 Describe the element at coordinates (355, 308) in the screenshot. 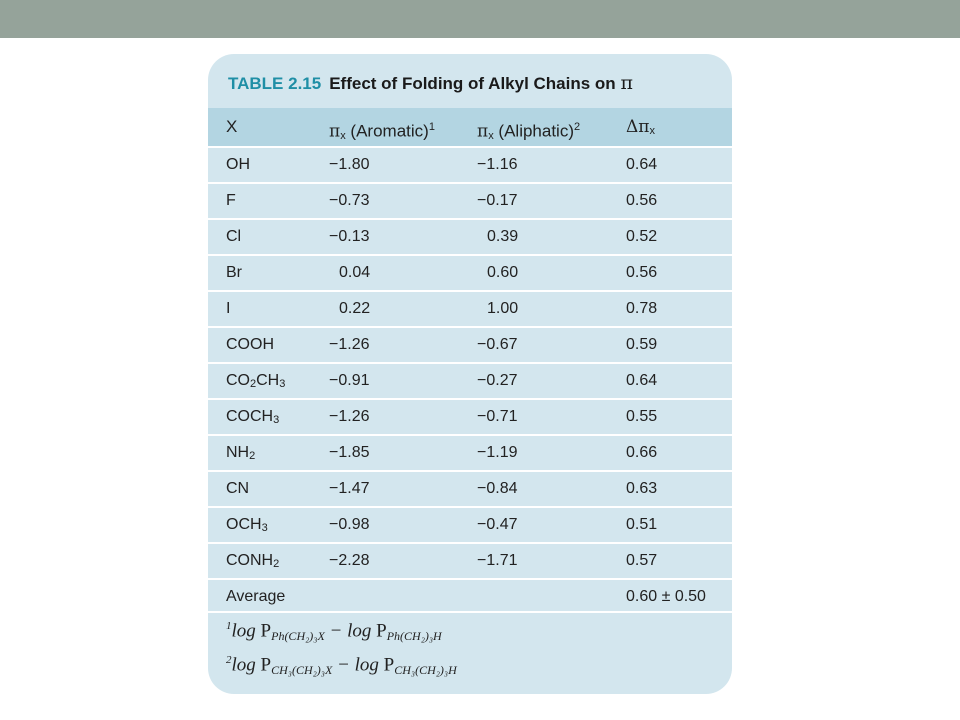

I see `cell-aromatic: 0.22` at that location.